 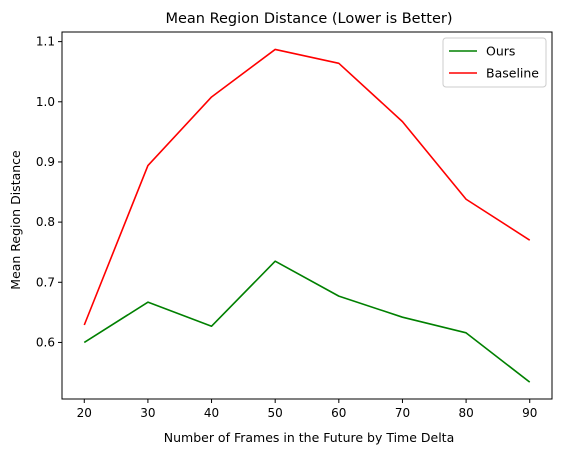 What do you see at coordinates (84, 413) in the screenshot?
I see `x-tick-label: 20` at bounding box center [84, 413].